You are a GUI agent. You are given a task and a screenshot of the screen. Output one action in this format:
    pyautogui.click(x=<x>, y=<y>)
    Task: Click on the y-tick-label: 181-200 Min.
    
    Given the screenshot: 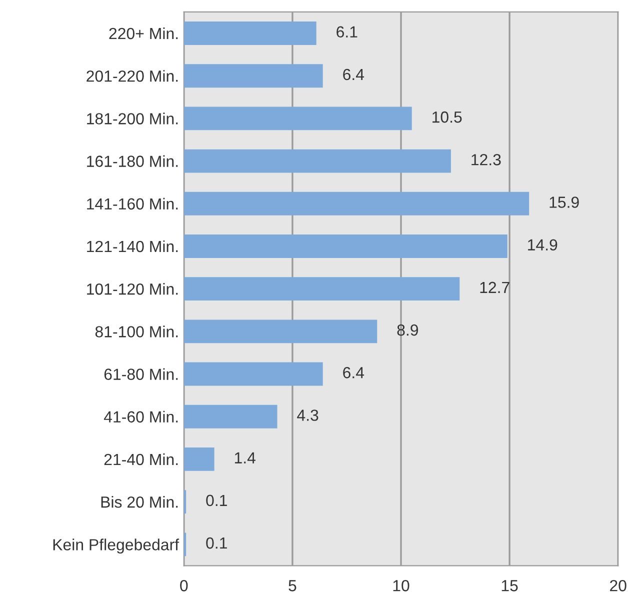 What is the action you would take?
    pyautogui.click(x=132, y=118)
    